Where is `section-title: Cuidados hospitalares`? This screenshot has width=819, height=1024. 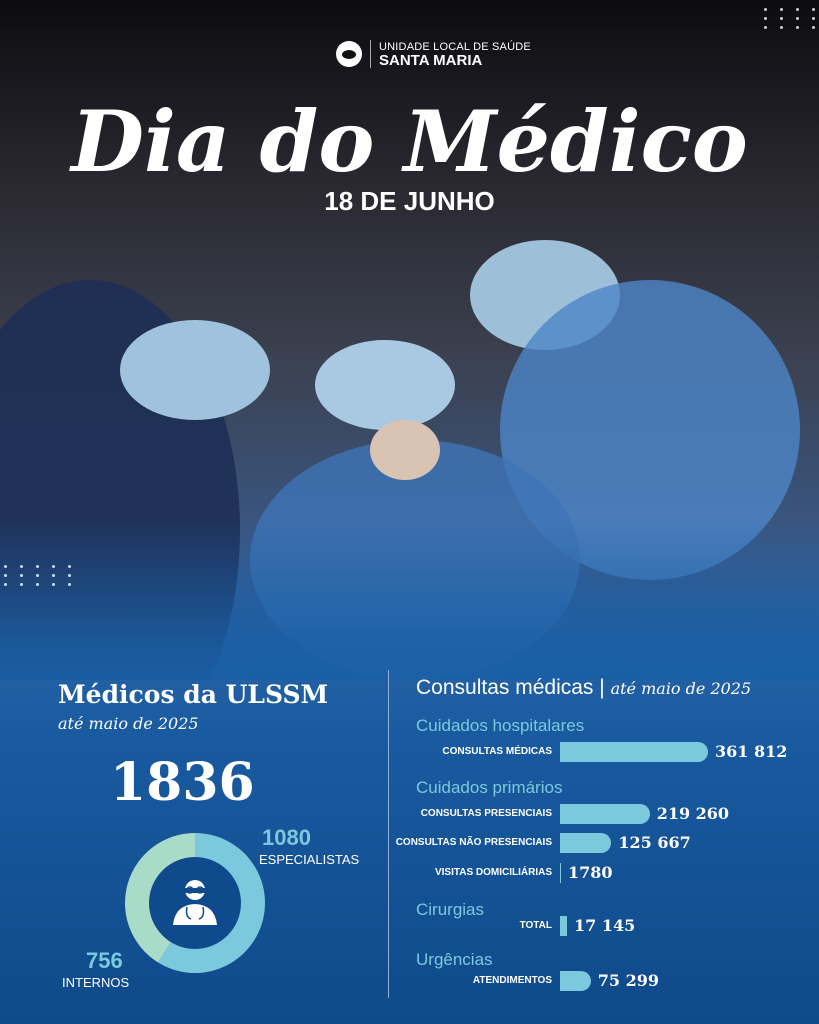 section-title: Cuidados hospitalares is located at coordinates (500, 725).